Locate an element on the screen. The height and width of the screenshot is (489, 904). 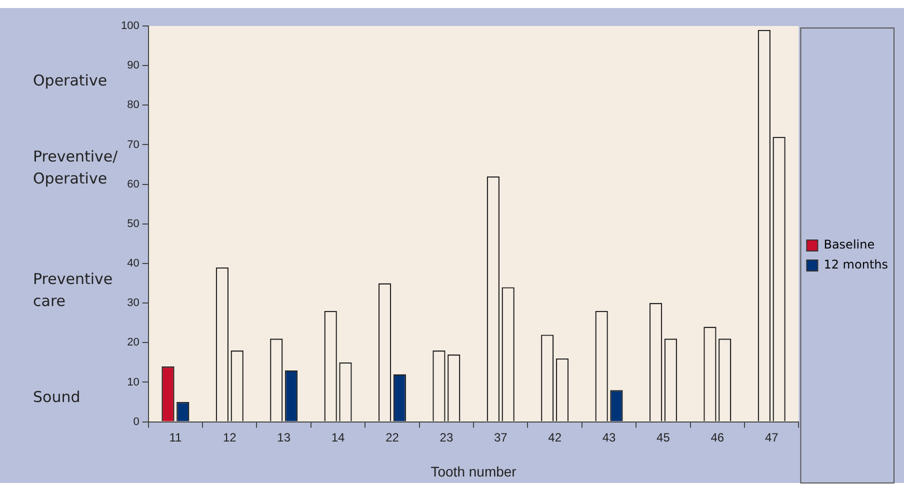
x-tick-label: 43 is located at coordinates (609, 437).